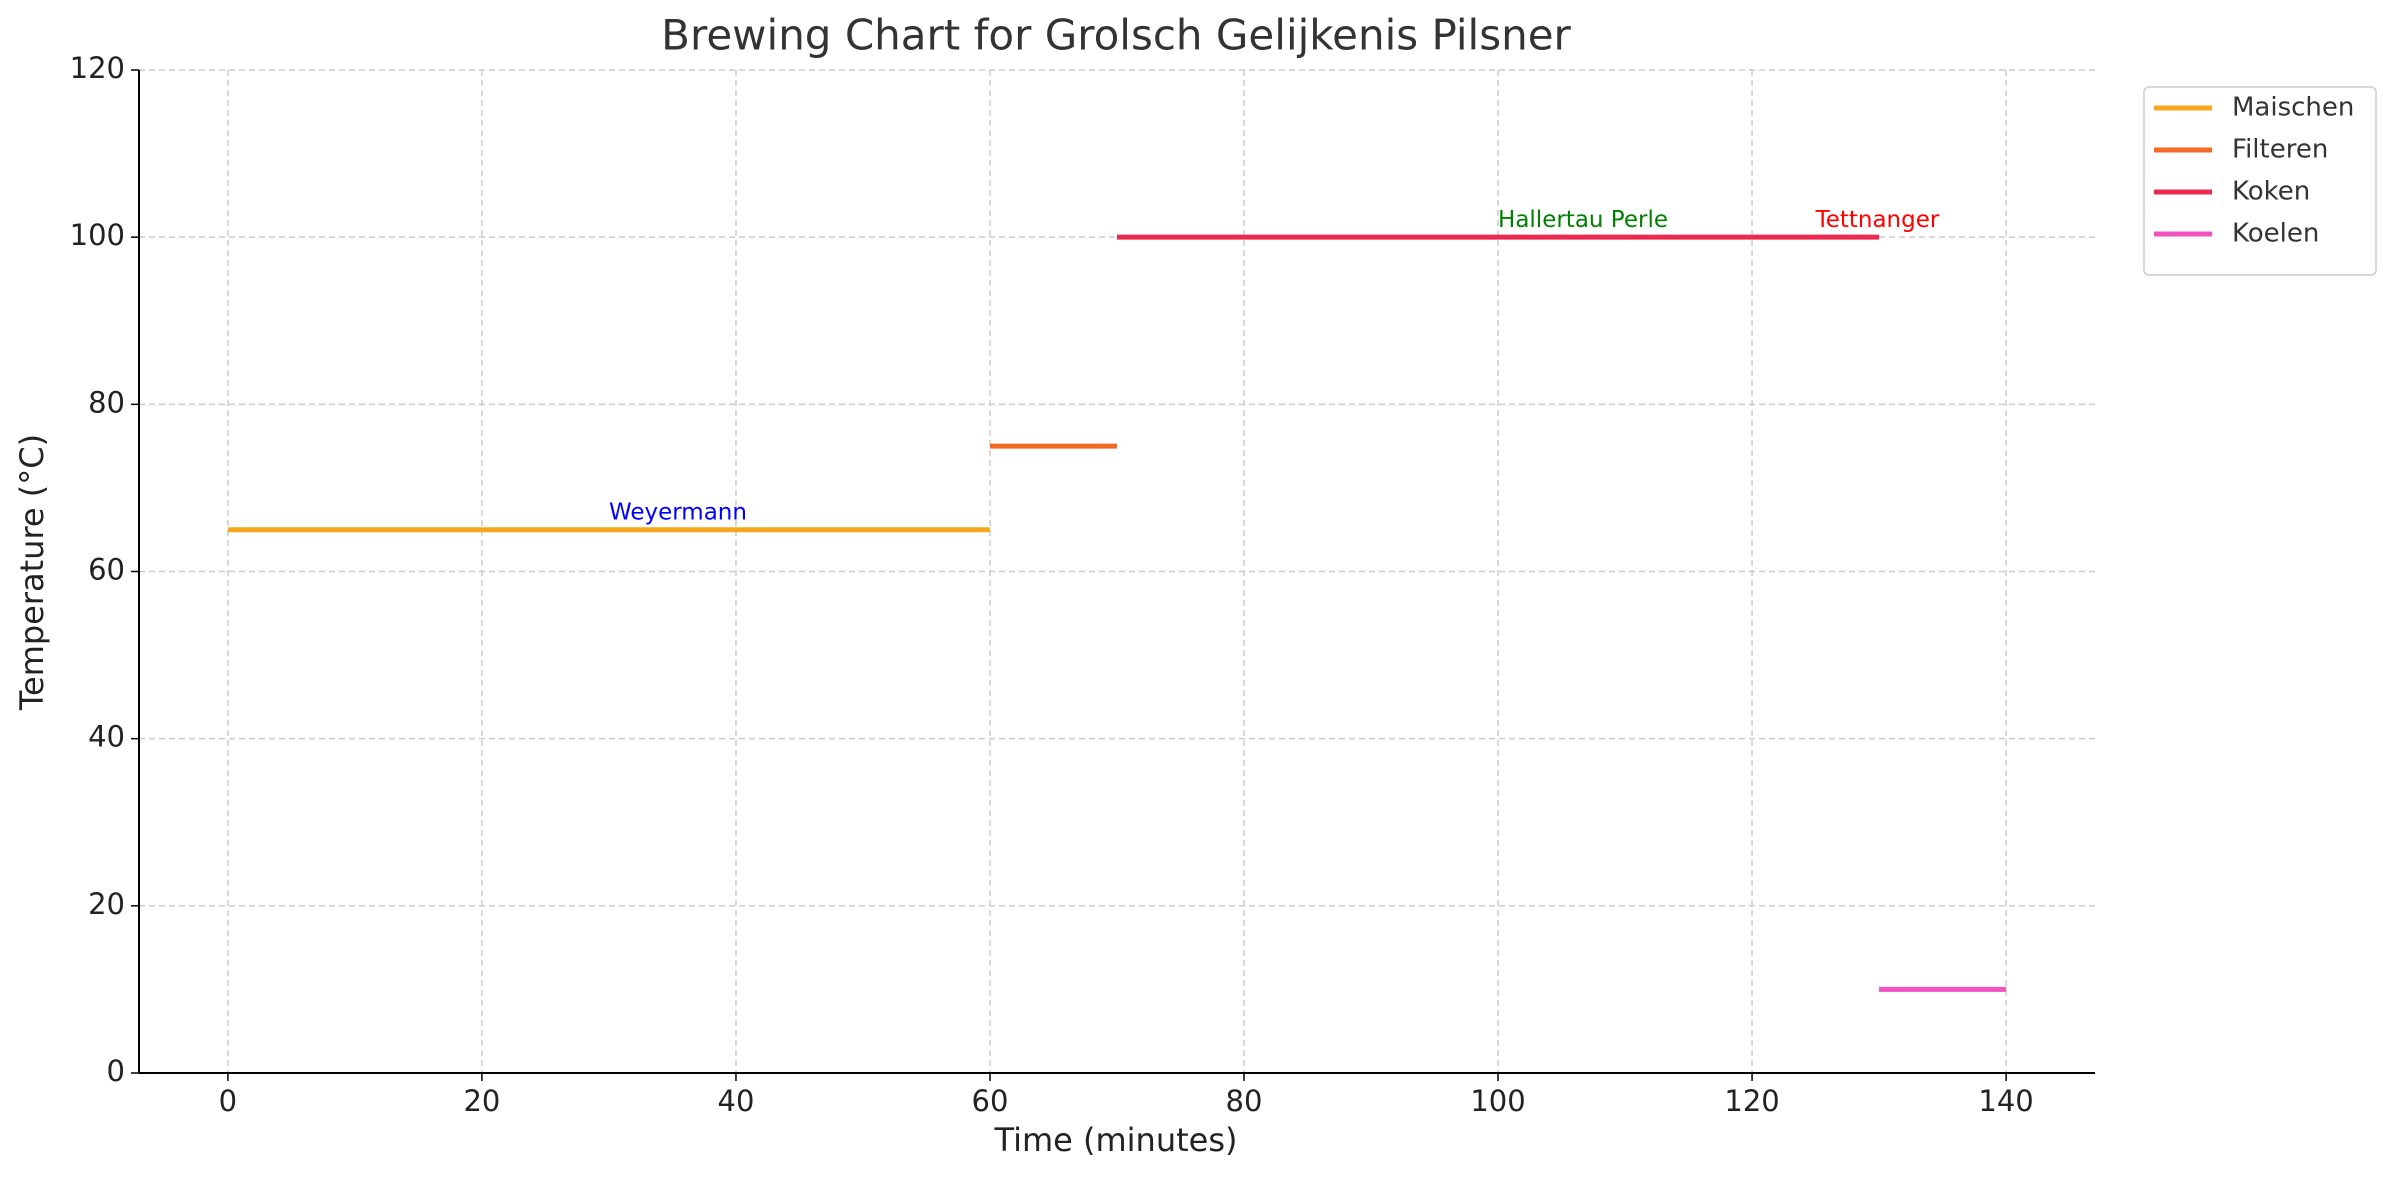 This screenshot has height=1180, width=2394. What do you see at coordinates (1497, 1101) in the screenshot?
I see `x-tick-label: 100` at bounding box center [1497, 1101].